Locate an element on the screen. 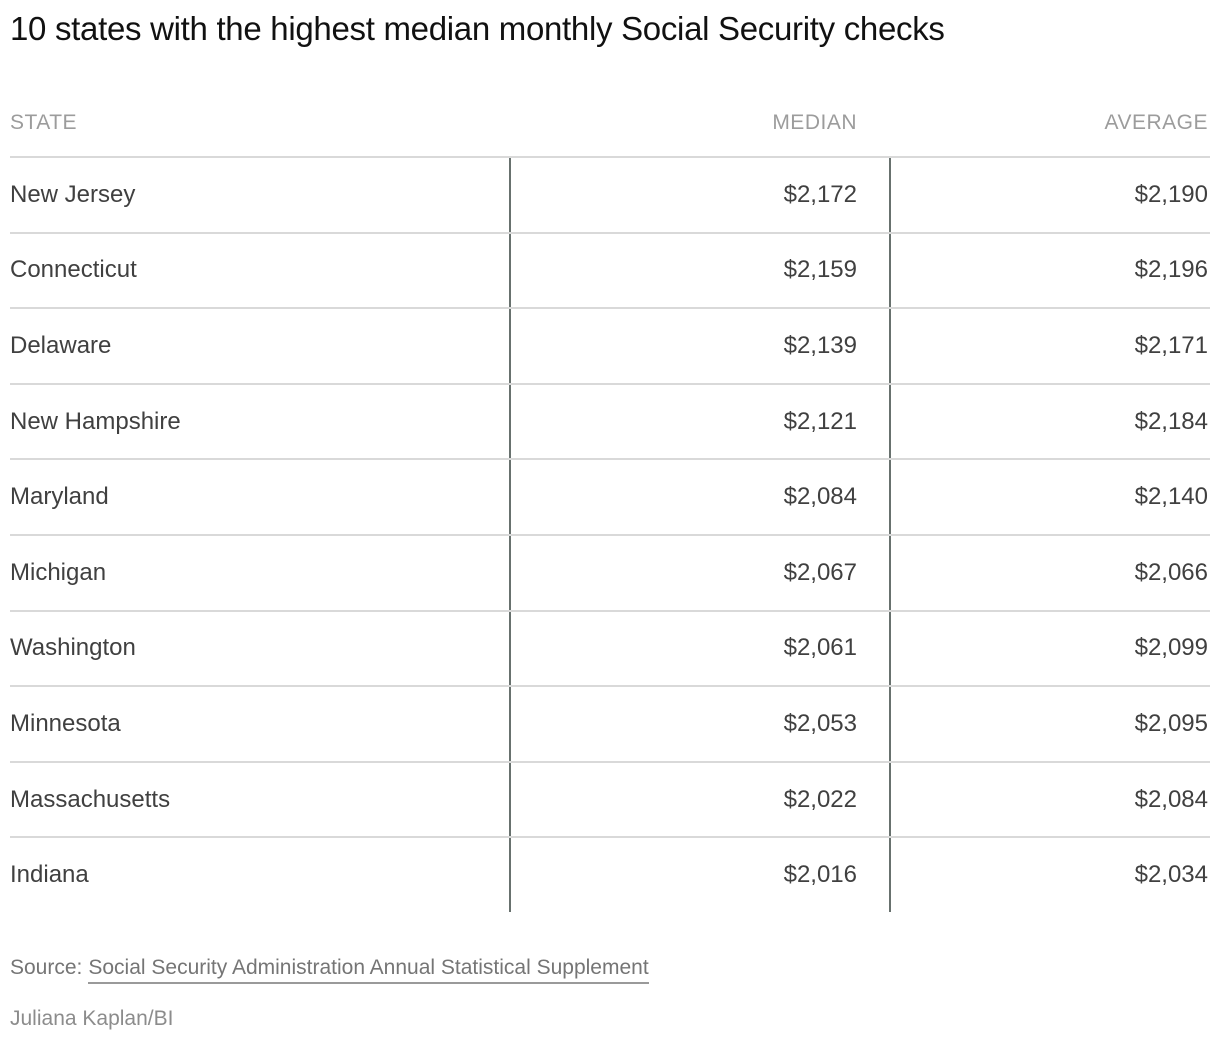  table-row: New Jersey $2,172 $2,190 is located at coordinates (610, 194).